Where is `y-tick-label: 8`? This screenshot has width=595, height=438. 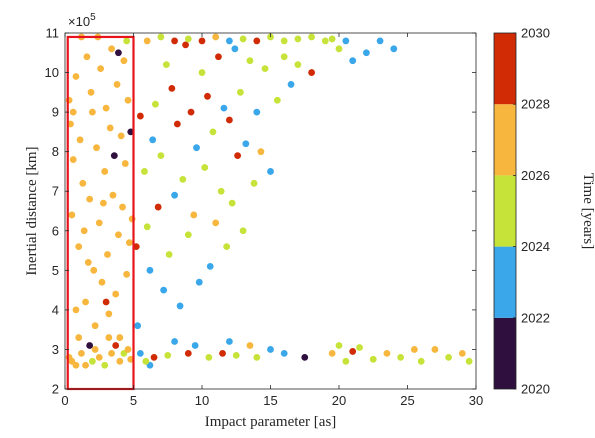 y-tick-label: 8 is located at coordinates (55, 151).